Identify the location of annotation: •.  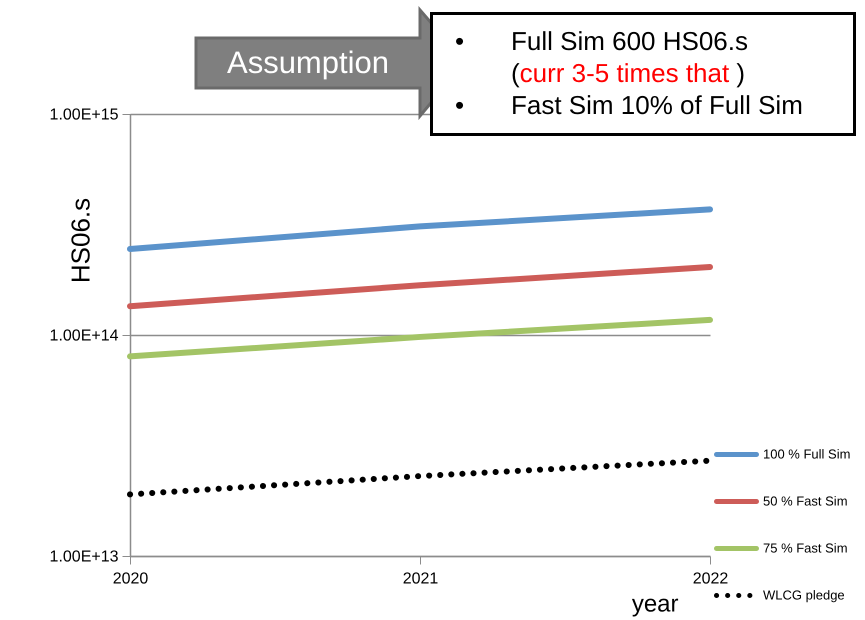
(460, 105).